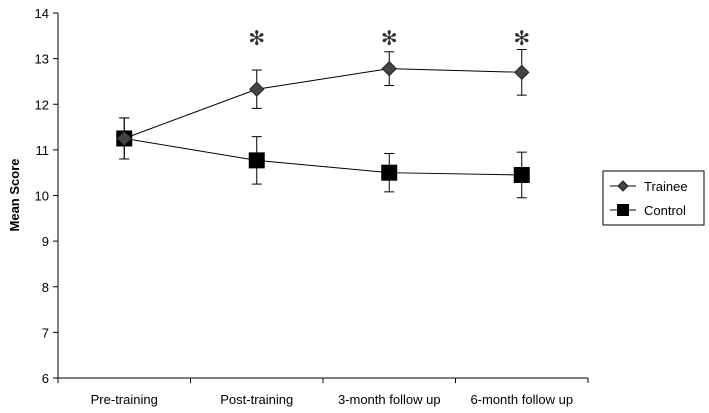 The height and width of the screenshot is (413, 709). What do you see at coordinates (124, 399) in the screenshot?
I see `x-tick-label: Pre-training` at bounding box center [124, 399].